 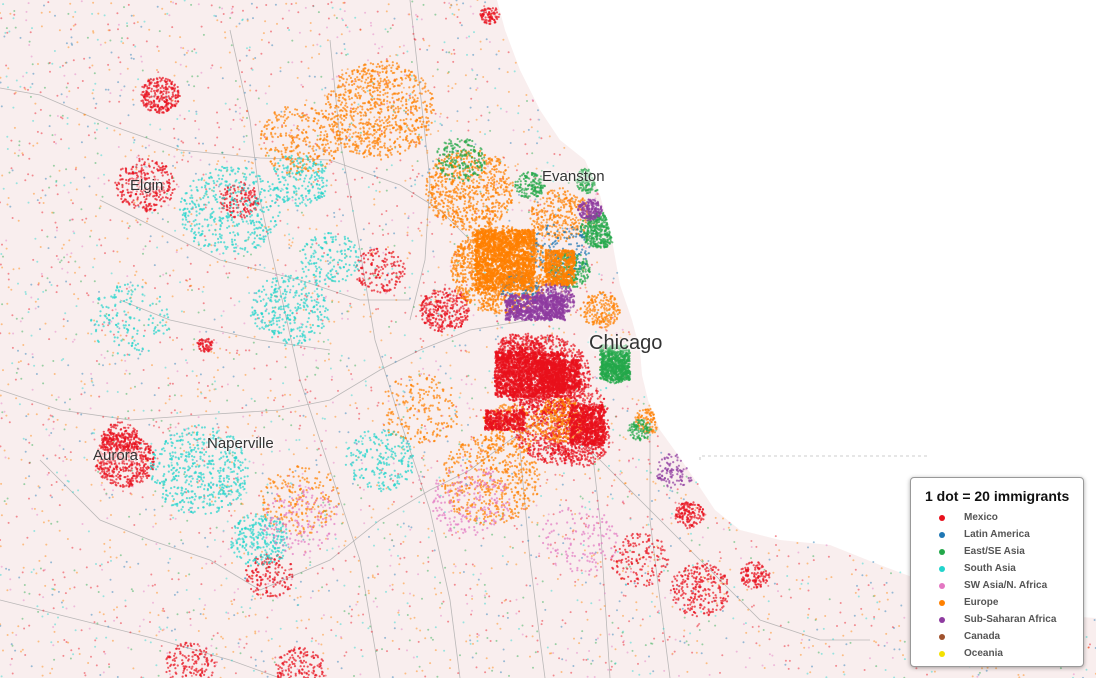 I want to click on legend-item-canada: Canada, so click(x=1004, y=636).